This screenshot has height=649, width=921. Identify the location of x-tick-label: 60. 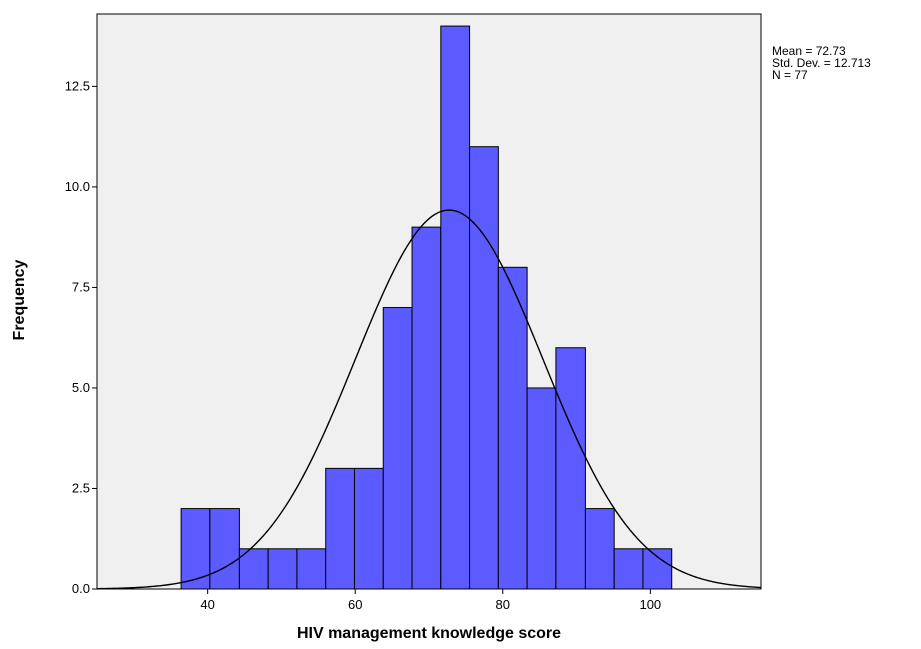
(355, 604).